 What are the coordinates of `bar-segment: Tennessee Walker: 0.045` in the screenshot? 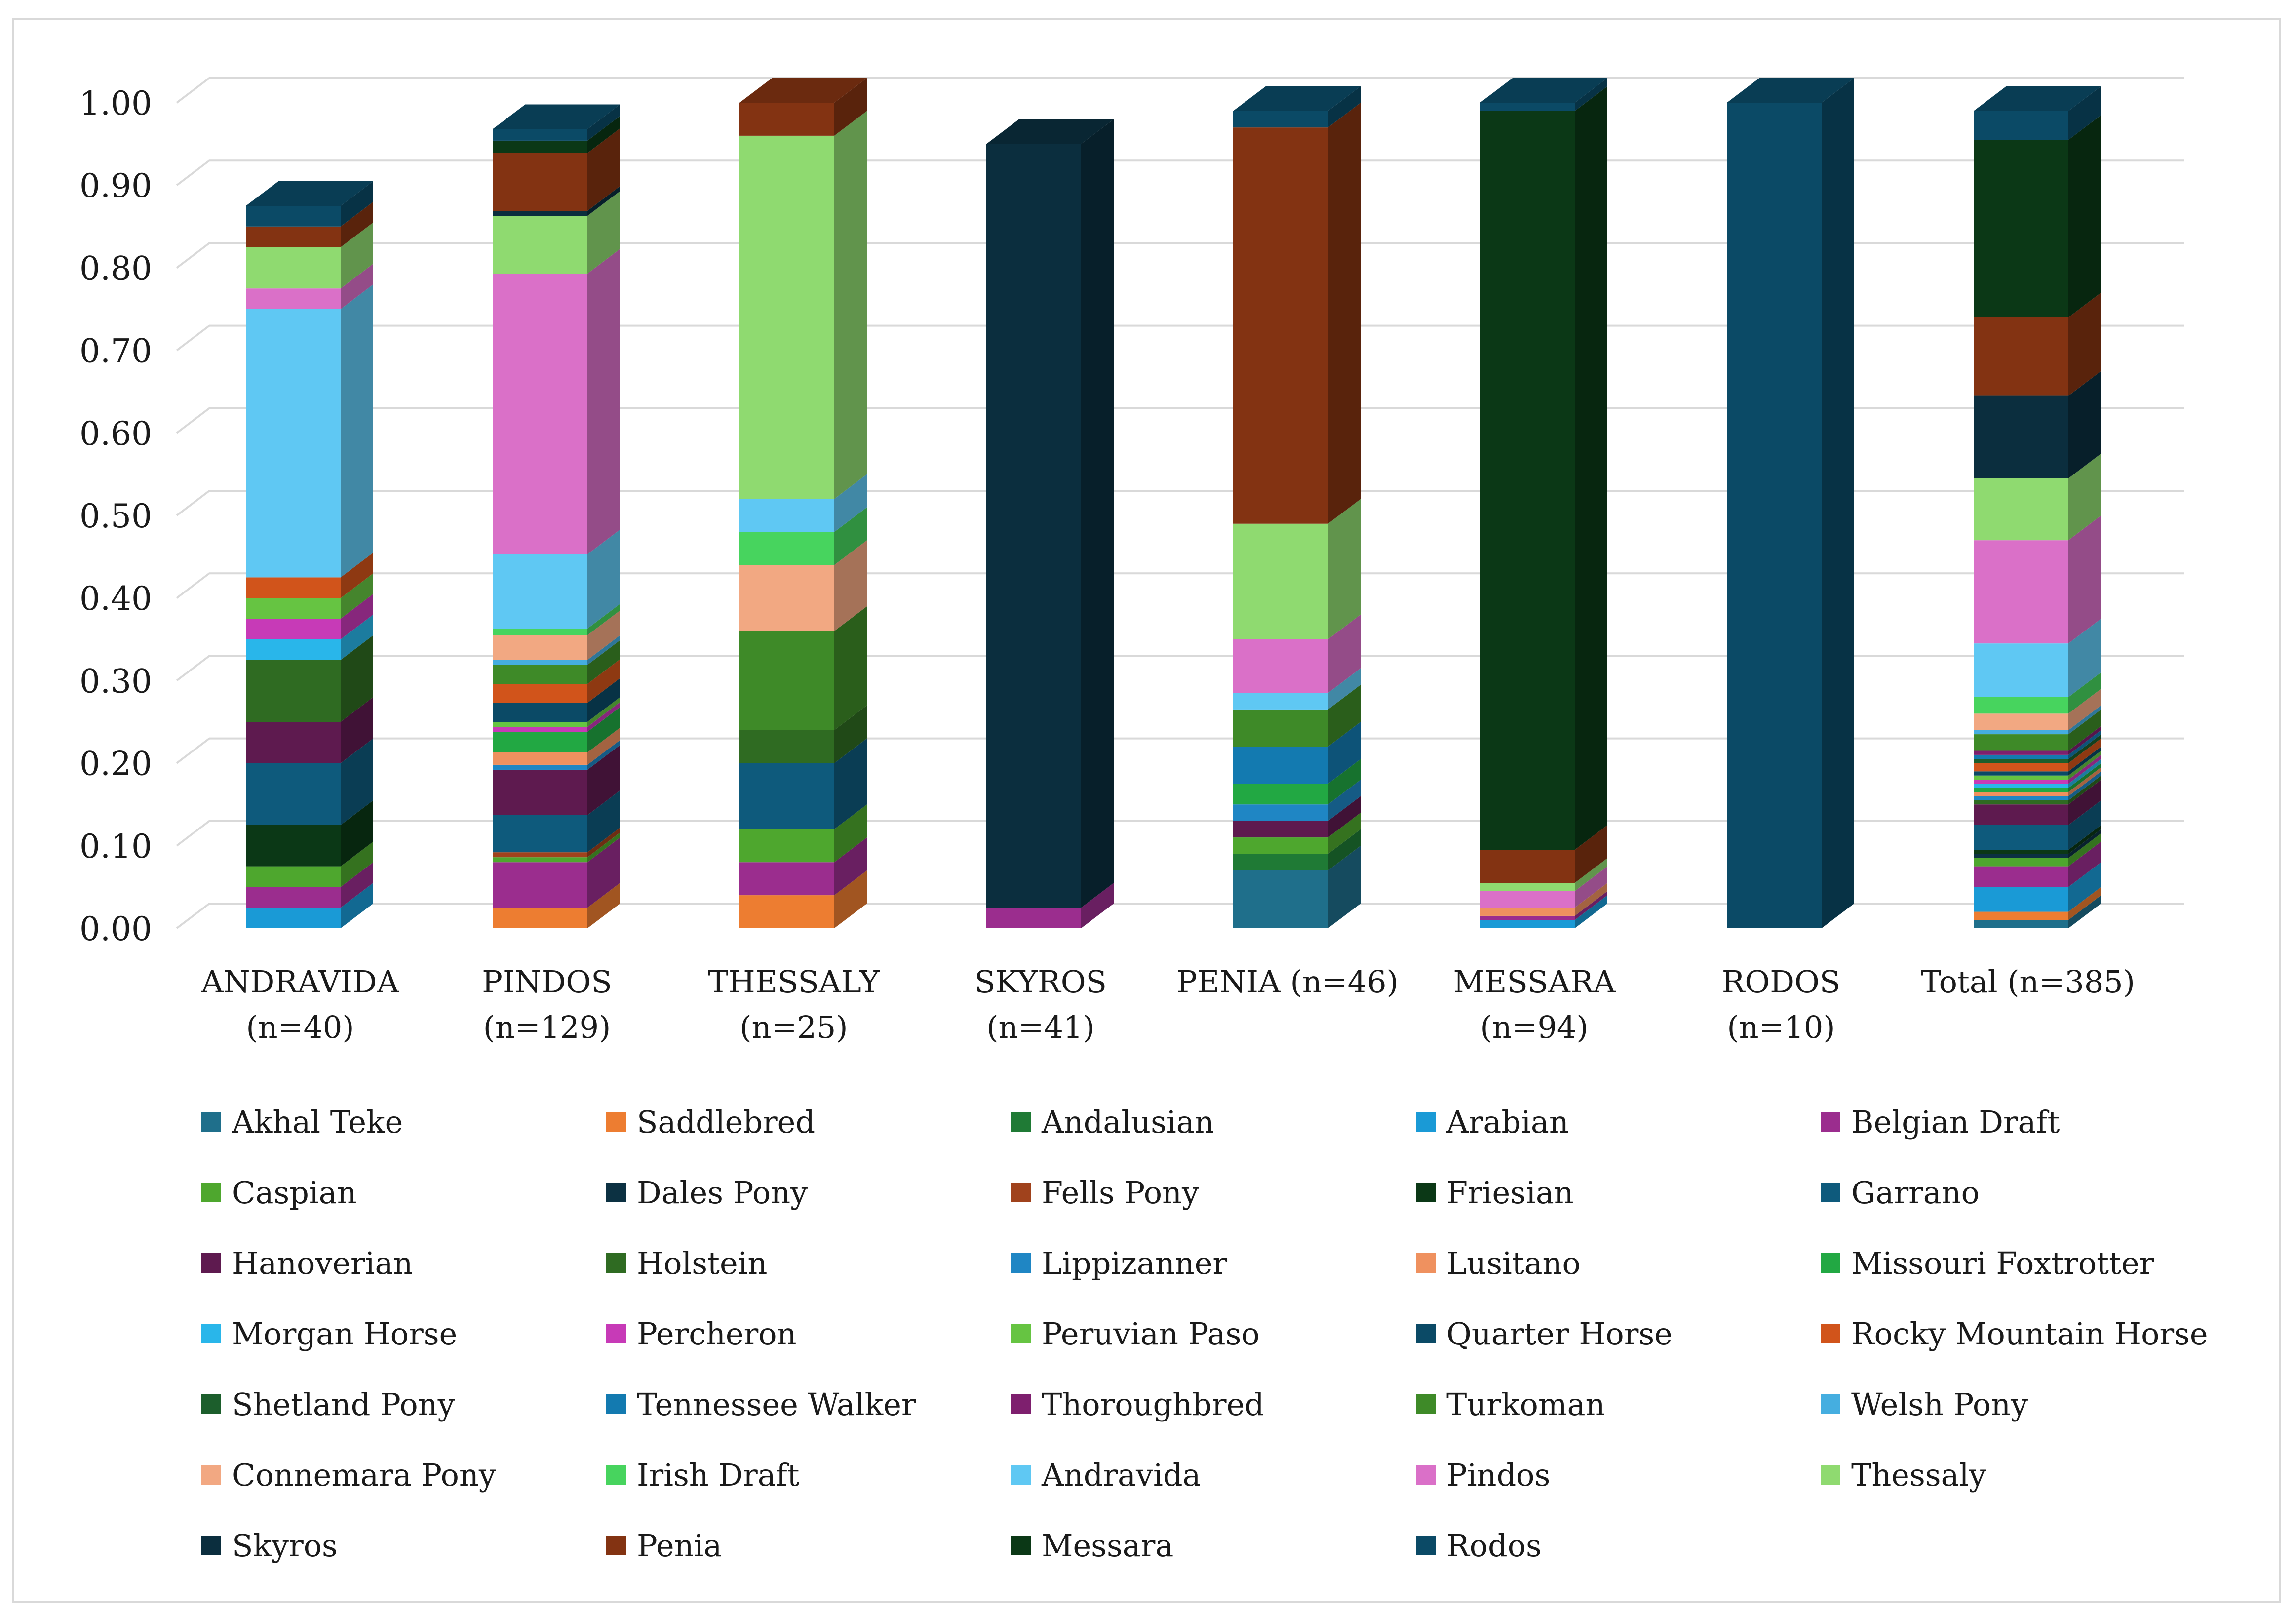 It's located at (1297, 753).